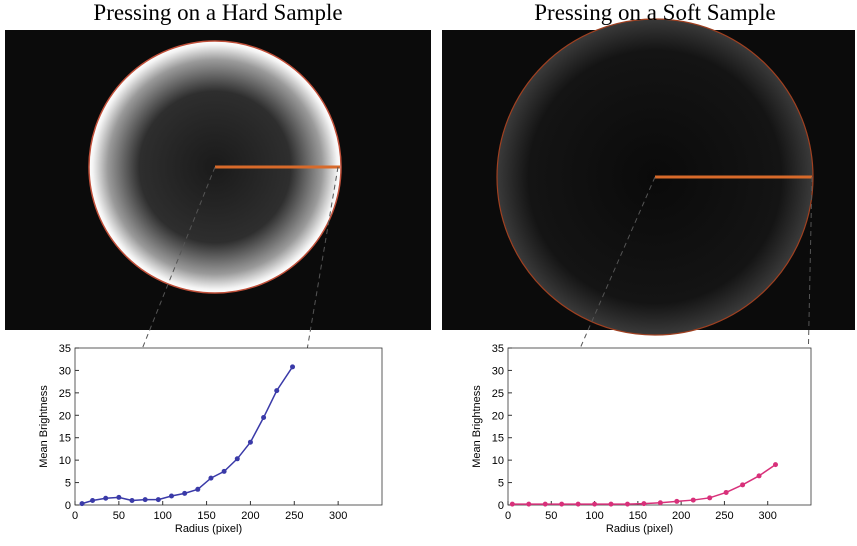  I want to click on chart-title: Pressing on a Hard Sample, so click(217, 12).